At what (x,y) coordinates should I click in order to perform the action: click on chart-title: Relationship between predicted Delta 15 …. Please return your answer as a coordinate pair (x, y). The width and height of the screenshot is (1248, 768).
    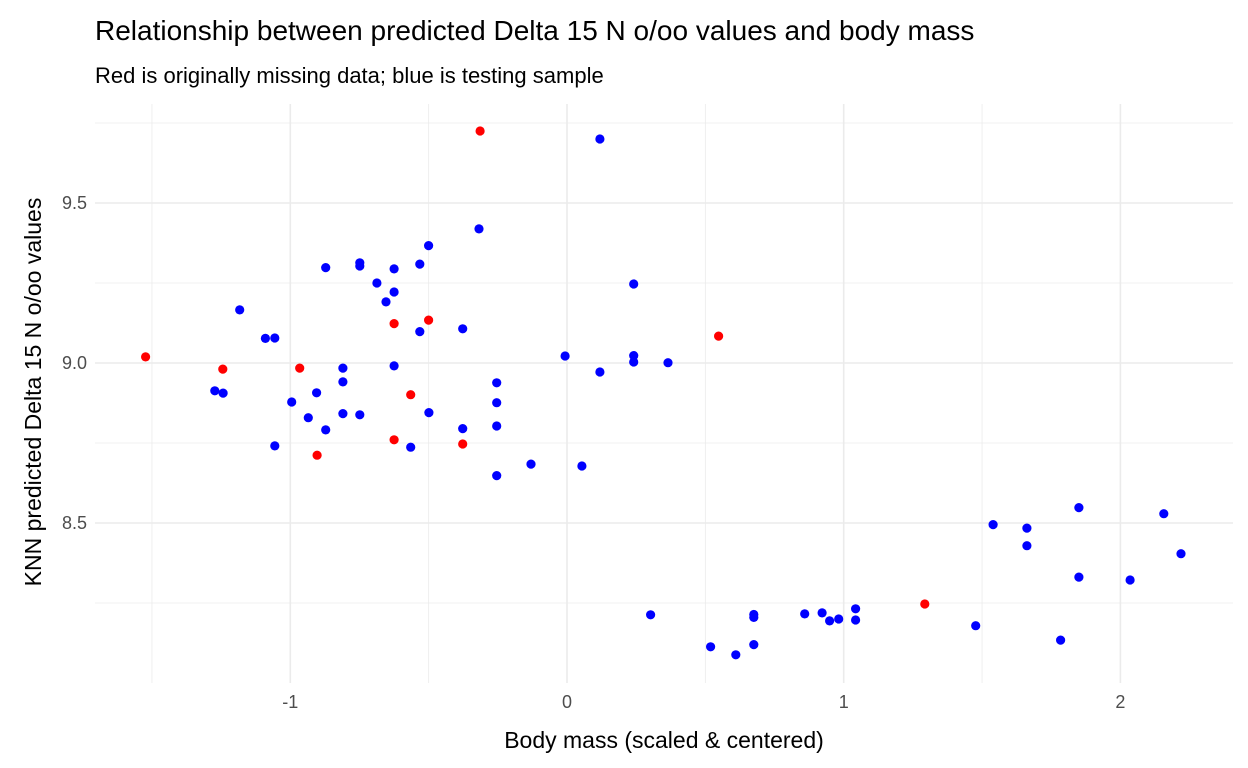
    Looking at the image, I should click on (534, 30).